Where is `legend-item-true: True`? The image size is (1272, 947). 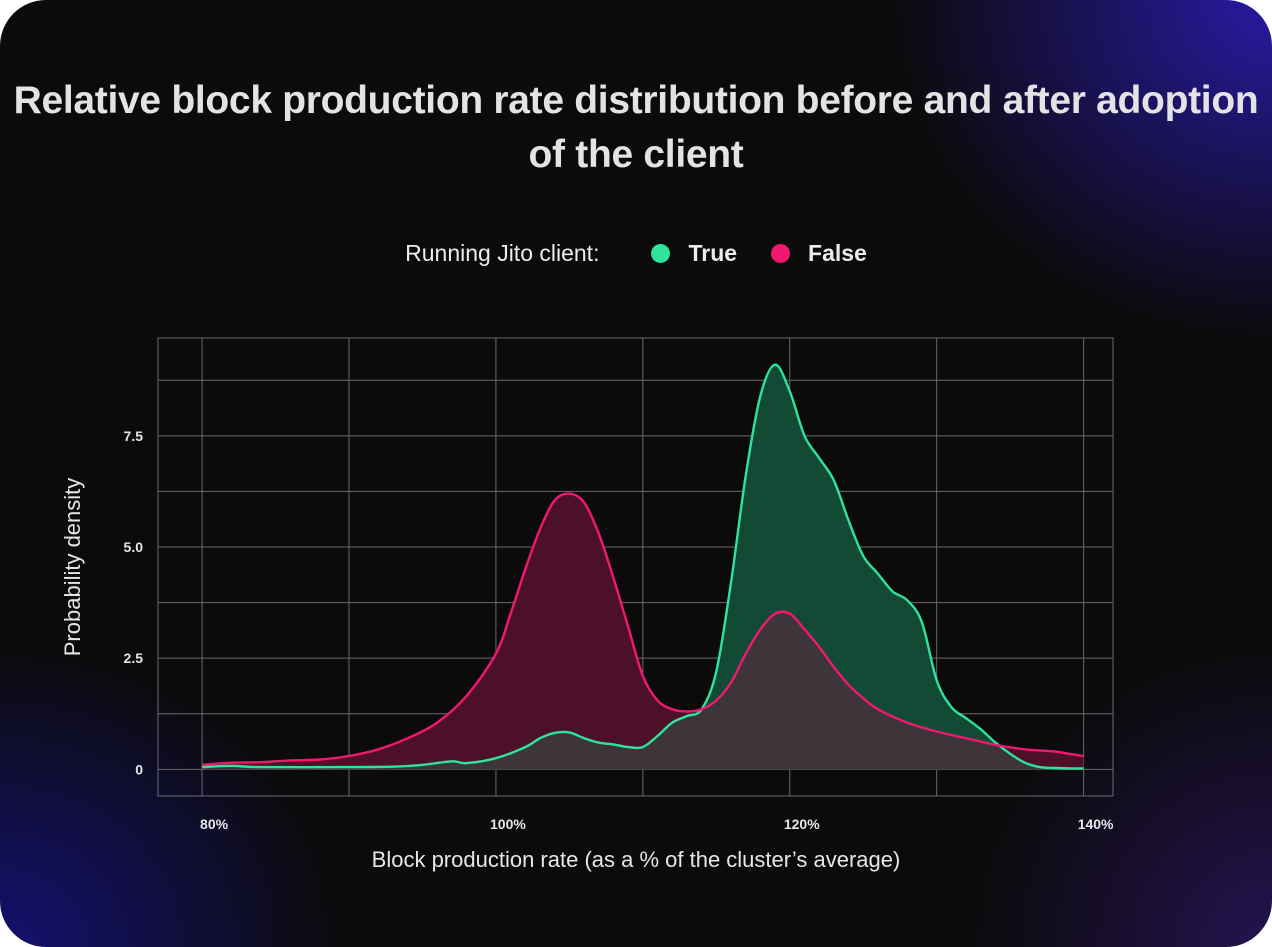
legend-item-true: True is located at coordinates (694, 253).